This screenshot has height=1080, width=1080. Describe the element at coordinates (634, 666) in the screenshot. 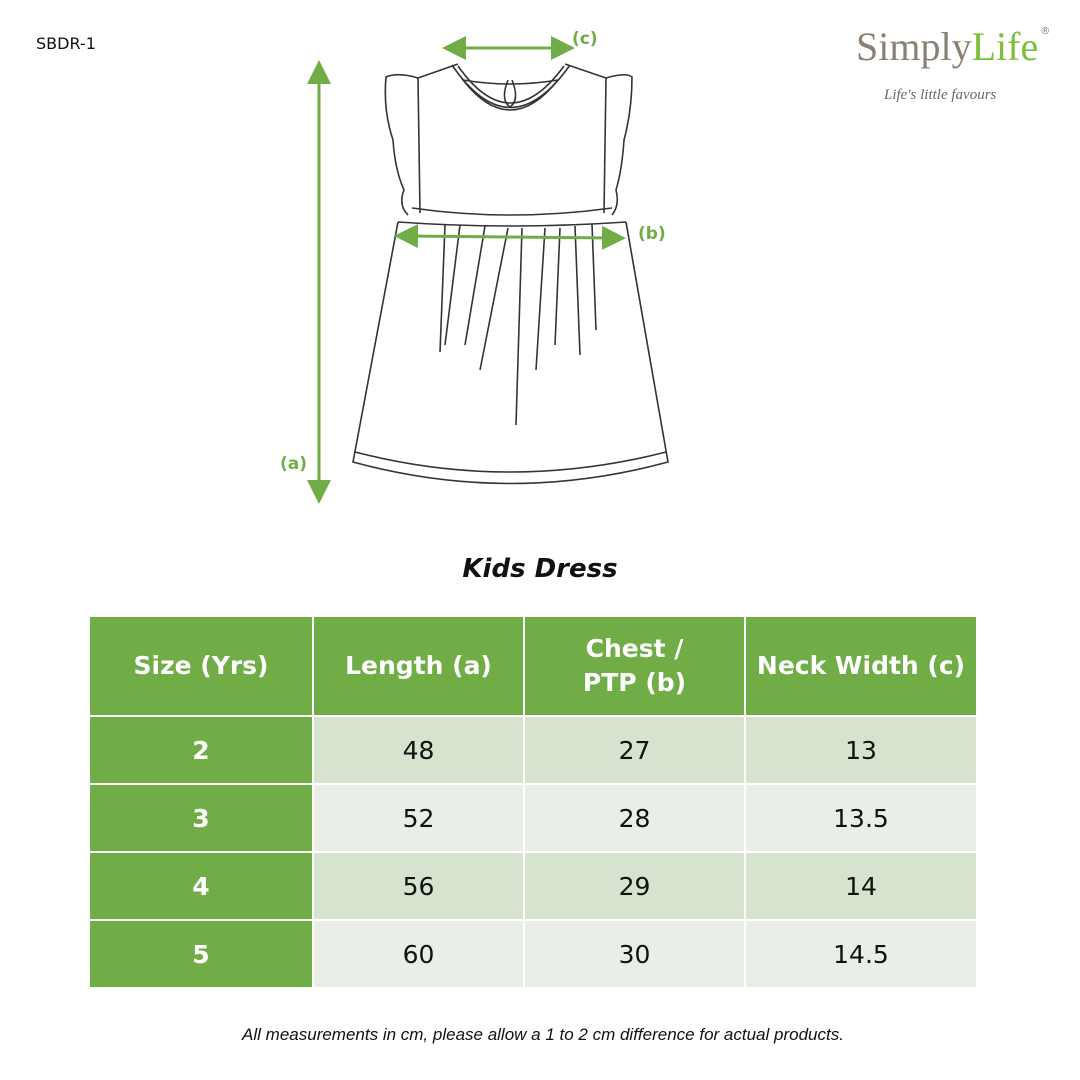

I see `header-chest: Chest / PTP (b)` at that location.